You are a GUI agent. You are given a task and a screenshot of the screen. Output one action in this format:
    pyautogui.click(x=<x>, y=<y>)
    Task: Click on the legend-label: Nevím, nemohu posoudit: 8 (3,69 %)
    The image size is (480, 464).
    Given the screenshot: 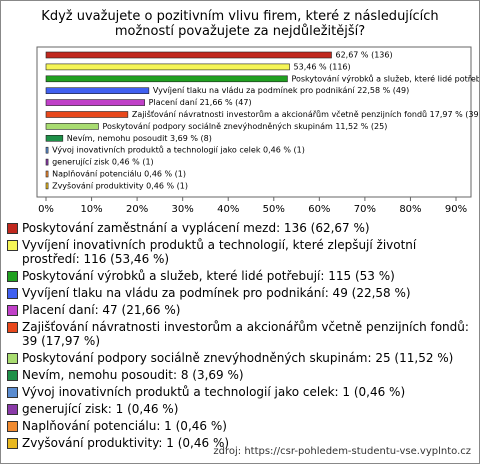 What is the action you would take?
    pyautogui.click(x=133, y=375)
    